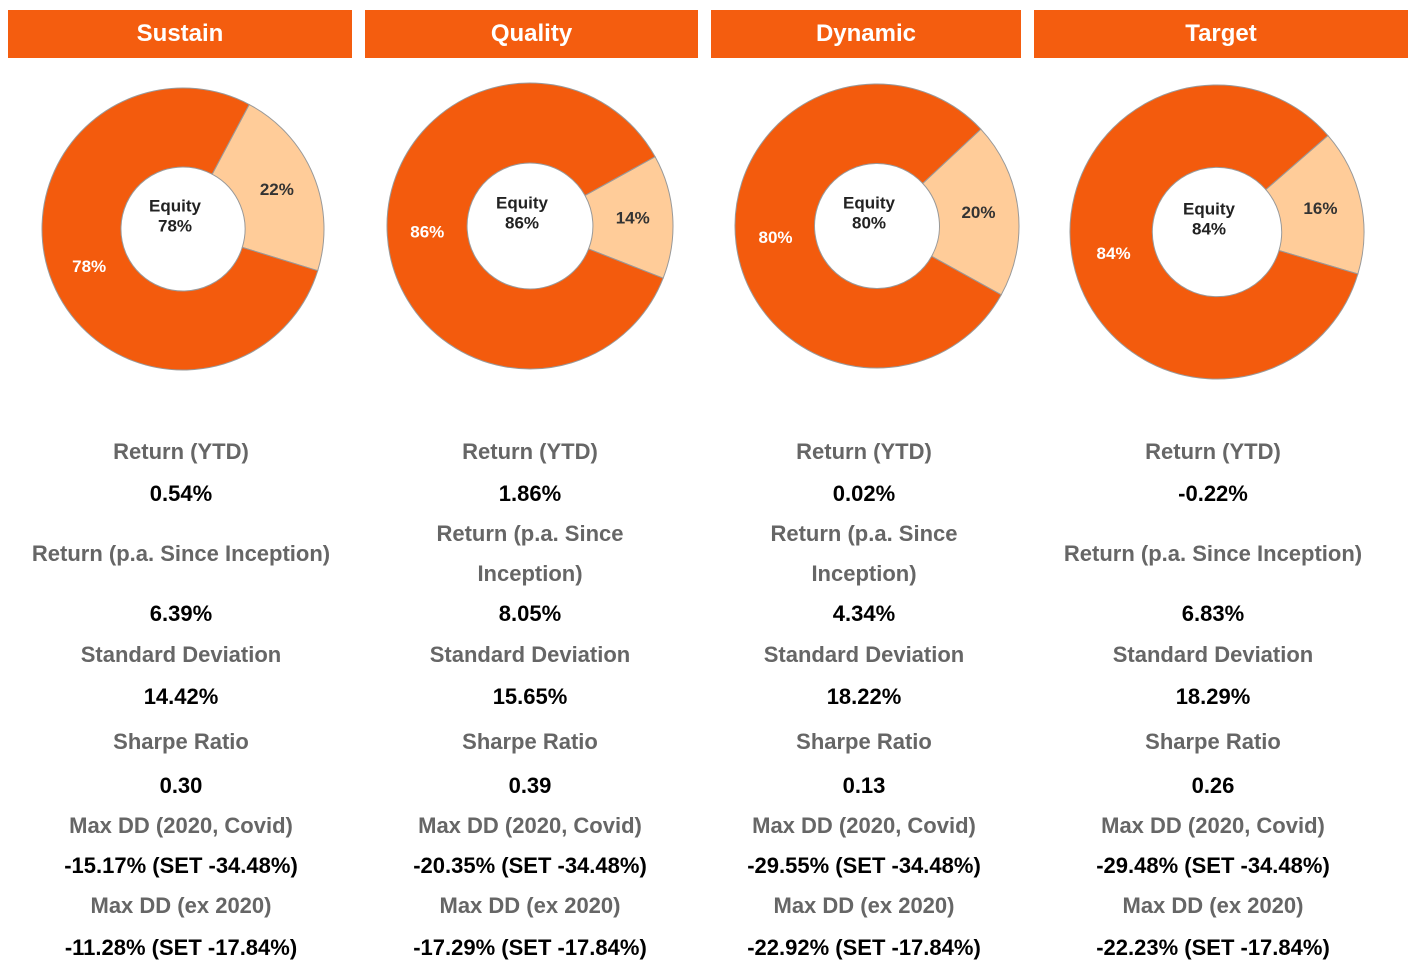 The image size is (1416, 968). I want to click on panel-header: Target, so click(1221, 34).